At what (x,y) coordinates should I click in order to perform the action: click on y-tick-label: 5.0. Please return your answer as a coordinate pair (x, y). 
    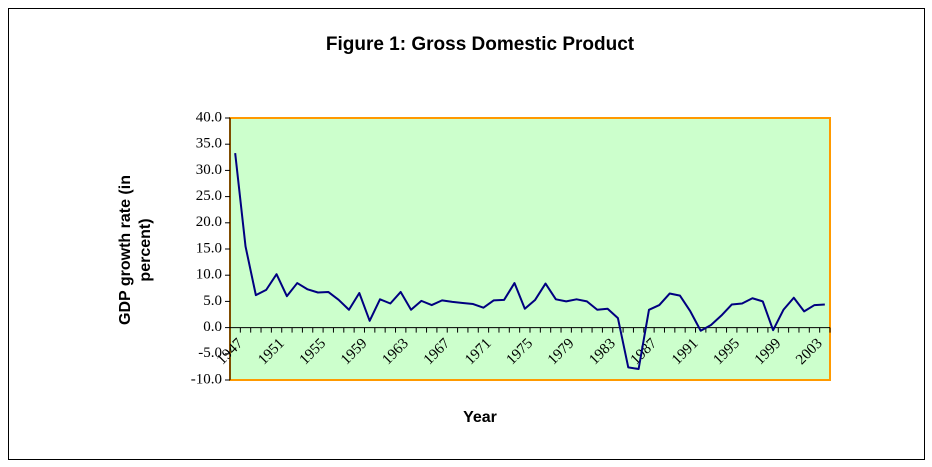
    Looking at the image, I should click on (212, 301).